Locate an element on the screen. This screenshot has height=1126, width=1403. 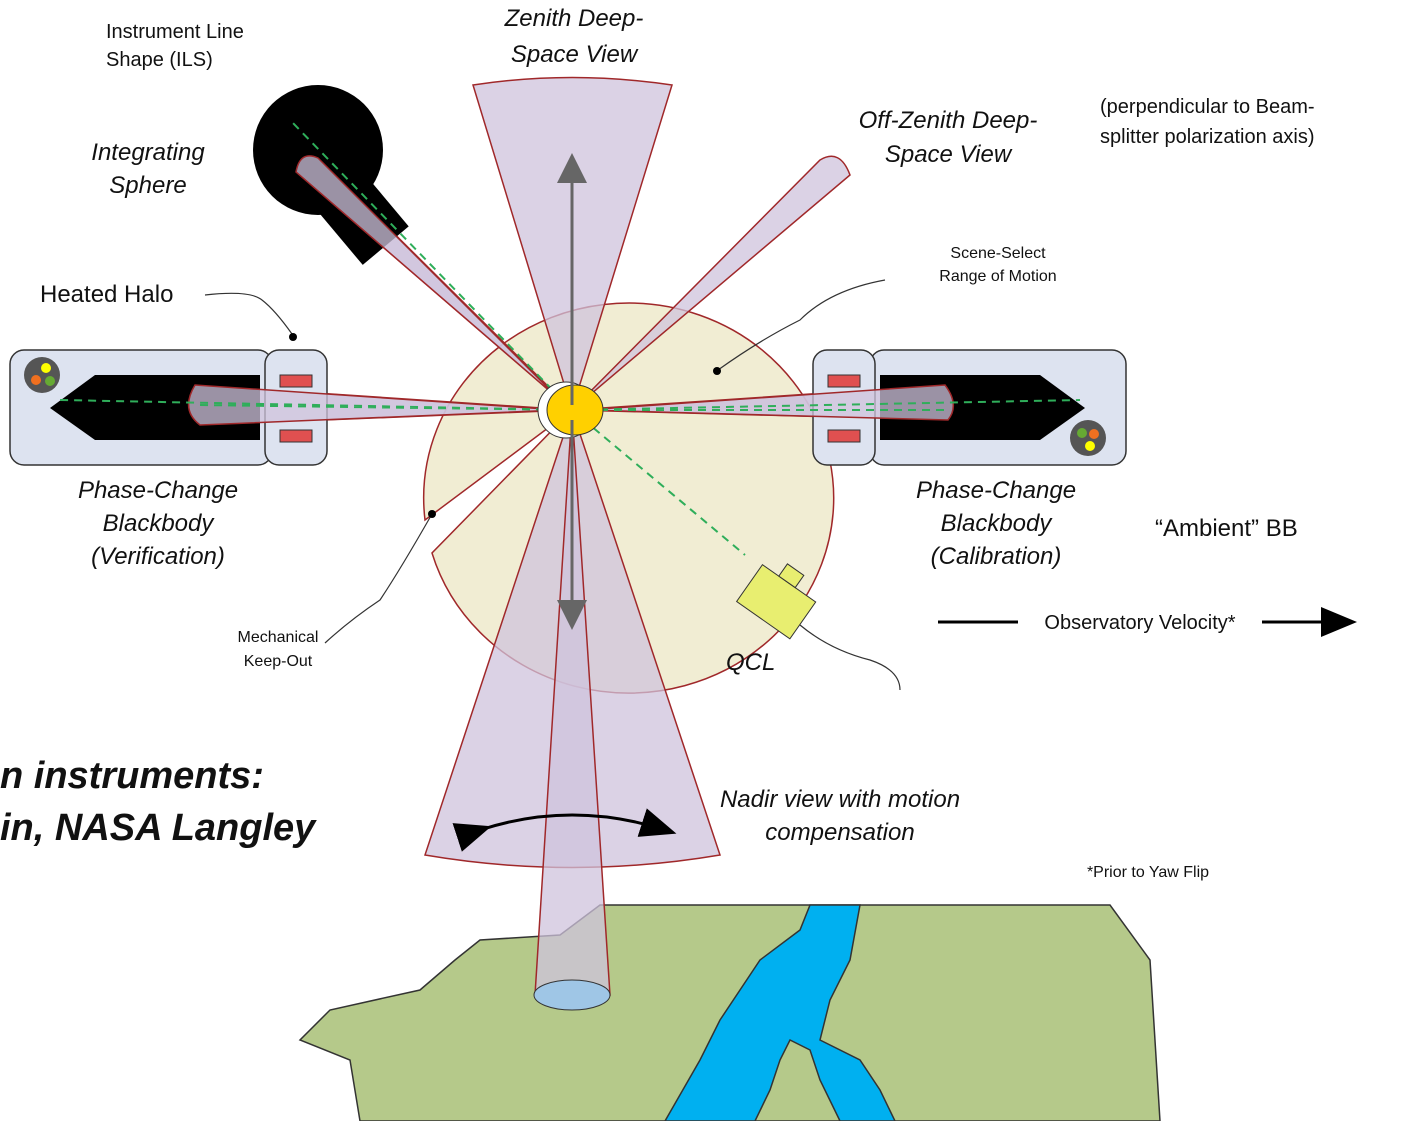
label: QCL is located at coordinates (750, 662).